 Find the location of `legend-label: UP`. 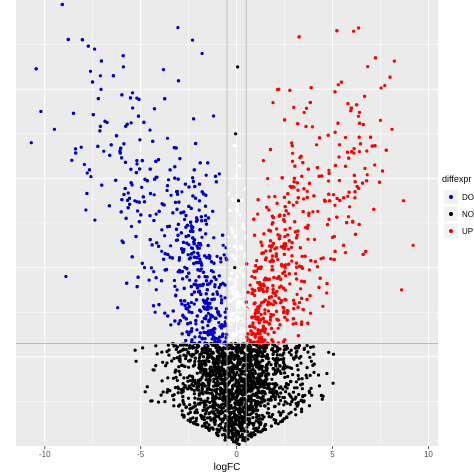

legend-label: UP is located at coordinates (467, 231).